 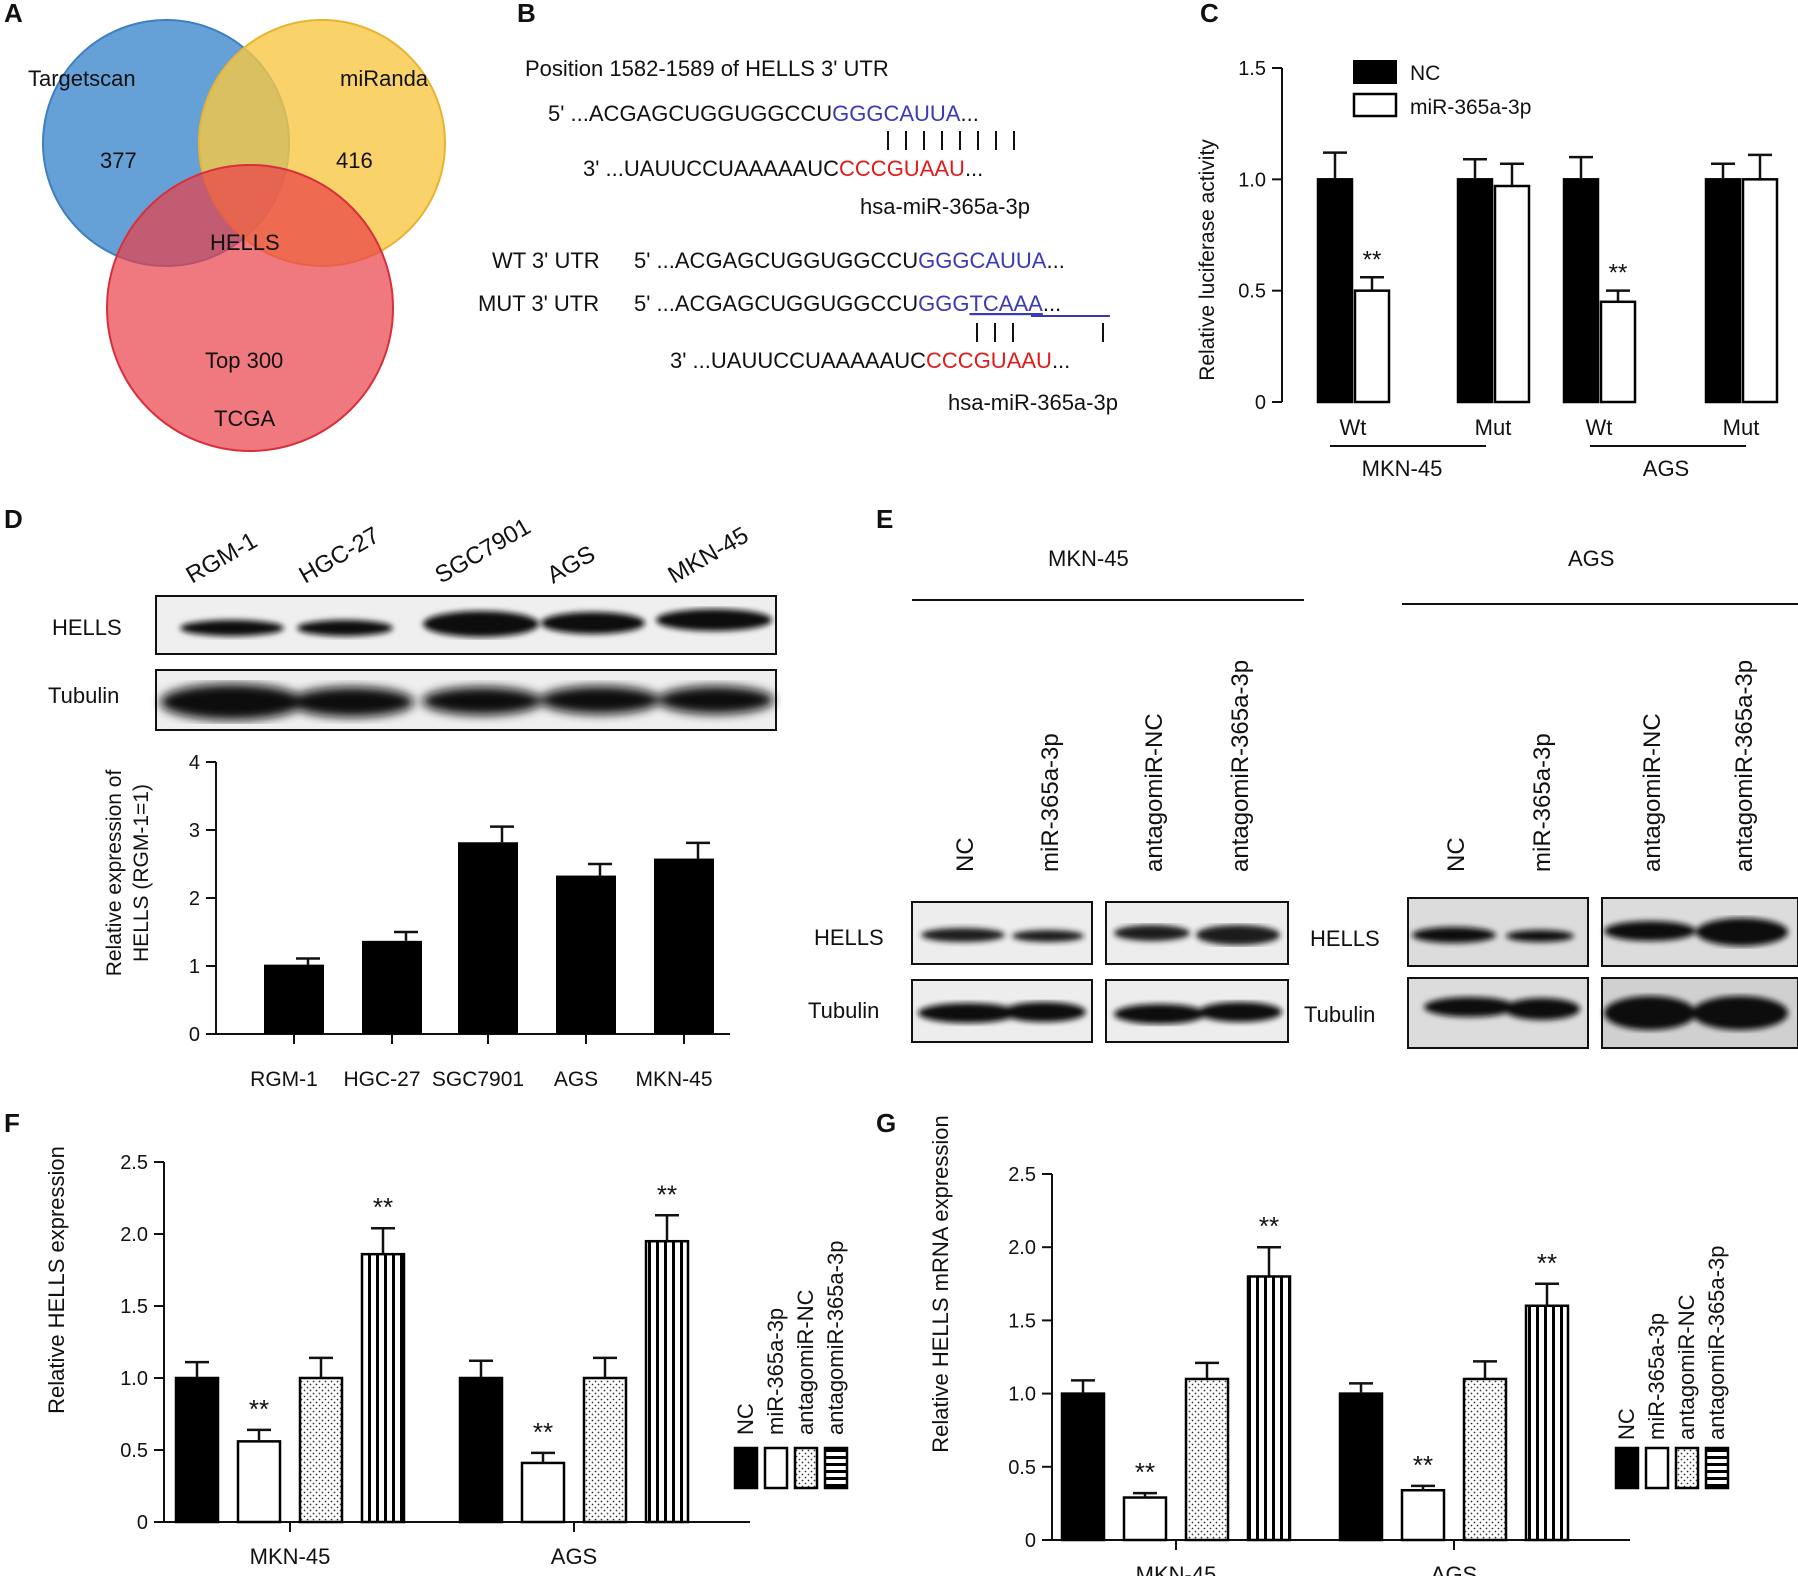 What do you see at coordinates (709, 555) in the screenshot?
I see `d-lane-label: MKN-45` at bounding box center [709, 555].